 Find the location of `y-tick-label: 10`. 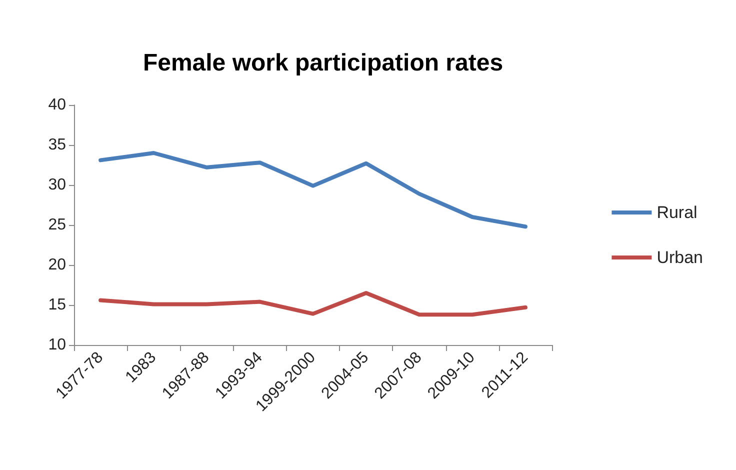

y-tick-label: 10 is located at coordinates (57, 345).